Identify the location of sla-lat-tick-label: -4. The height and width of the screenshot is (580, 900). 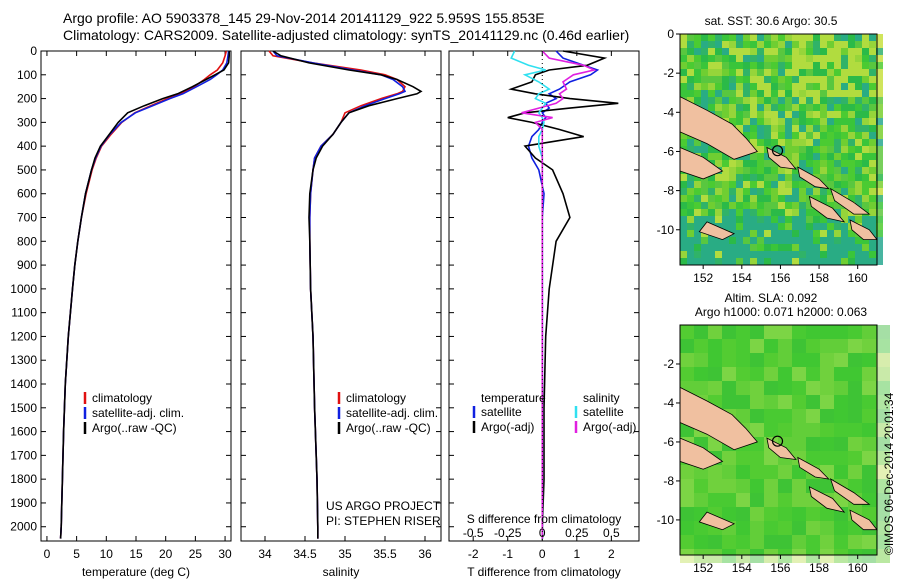
(668, 403).